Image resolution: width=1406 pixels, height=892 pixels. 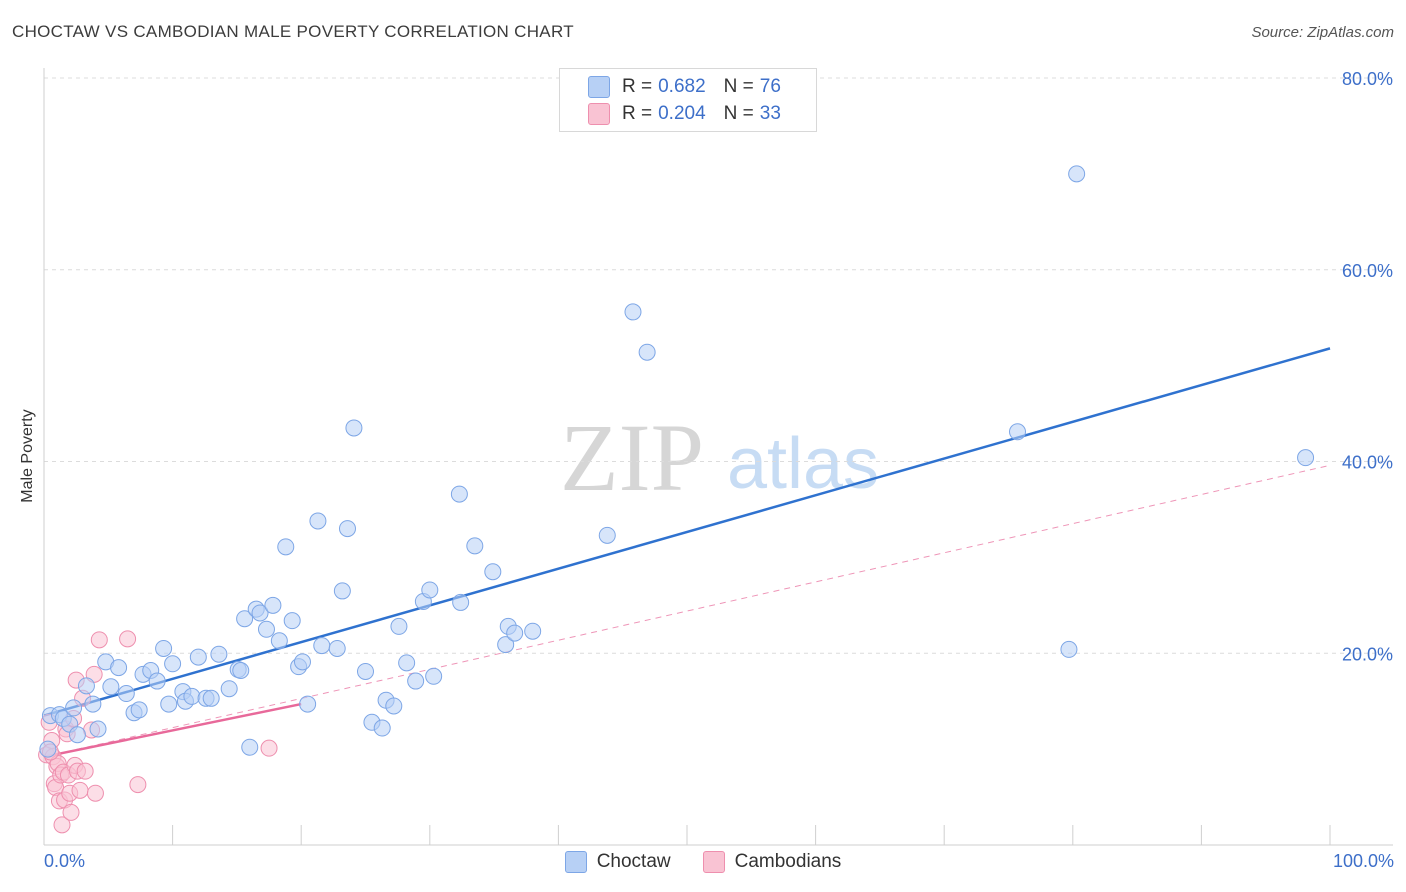 I want to click on legend-item-cambodians: Cambodians, so click(x=772, y=862).